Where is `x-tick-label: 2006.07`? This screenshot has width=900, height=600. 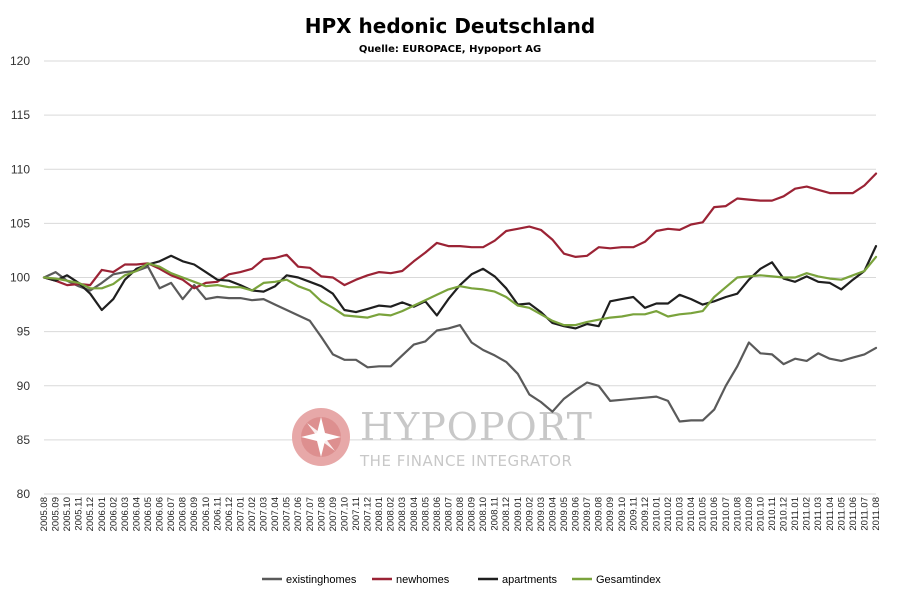 x-tick-label: 2006.07 is located at coordinates (171, 514).